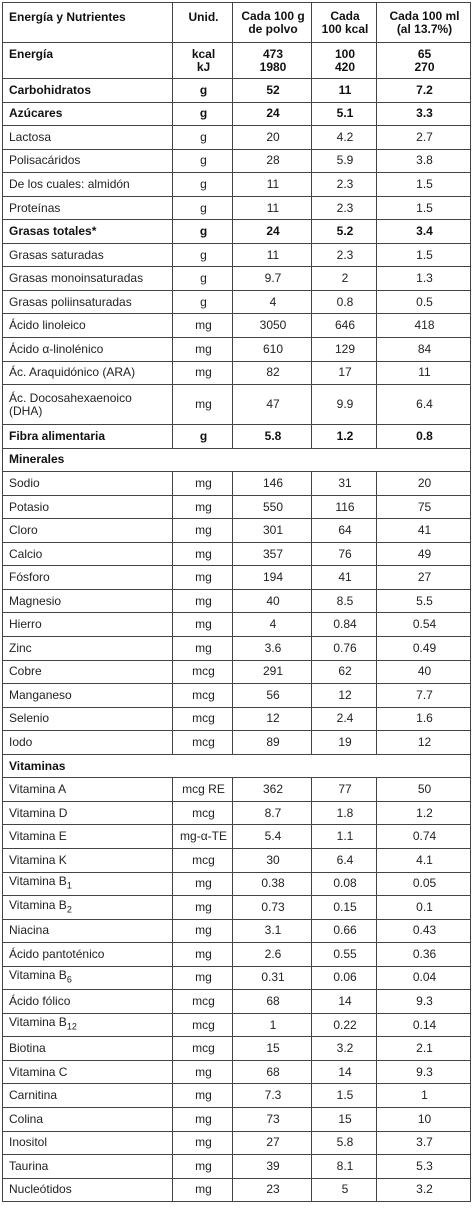 This screenshot has width=472, height=1228. Describe the element at coordinates (87, 326) in the screenshot. I see `nutrient-name: Ácido linoleico` at that location.